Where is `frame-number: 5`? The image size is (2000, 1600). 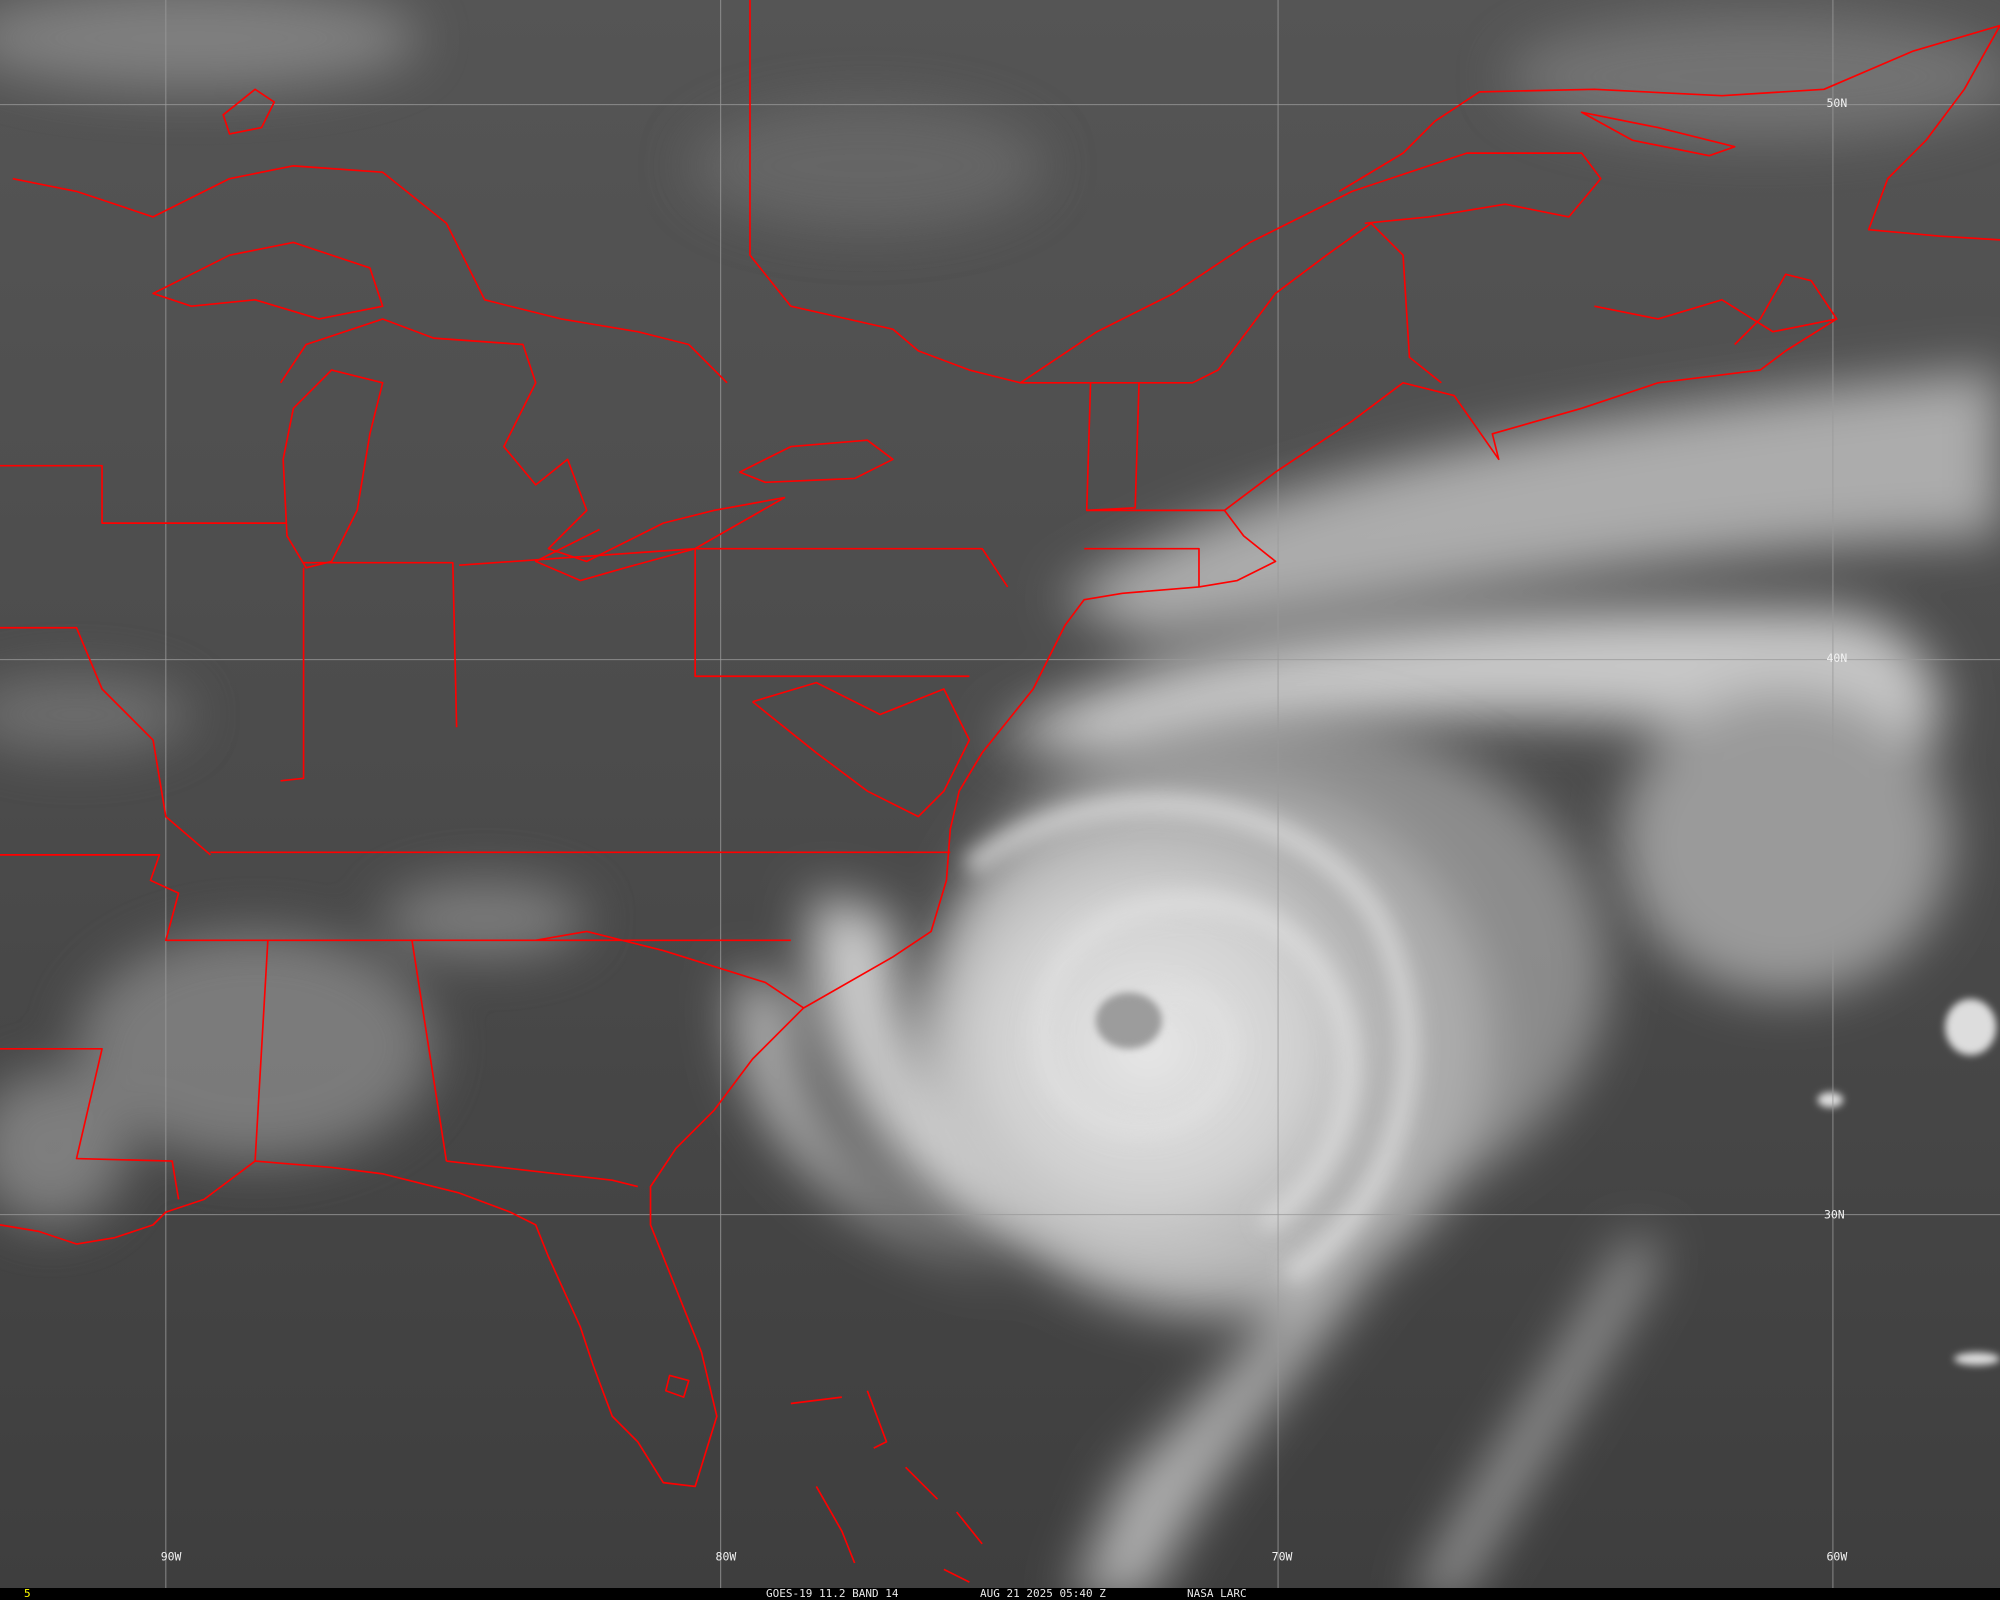 frame-number: 5 is located at coordinates (27, 1593).